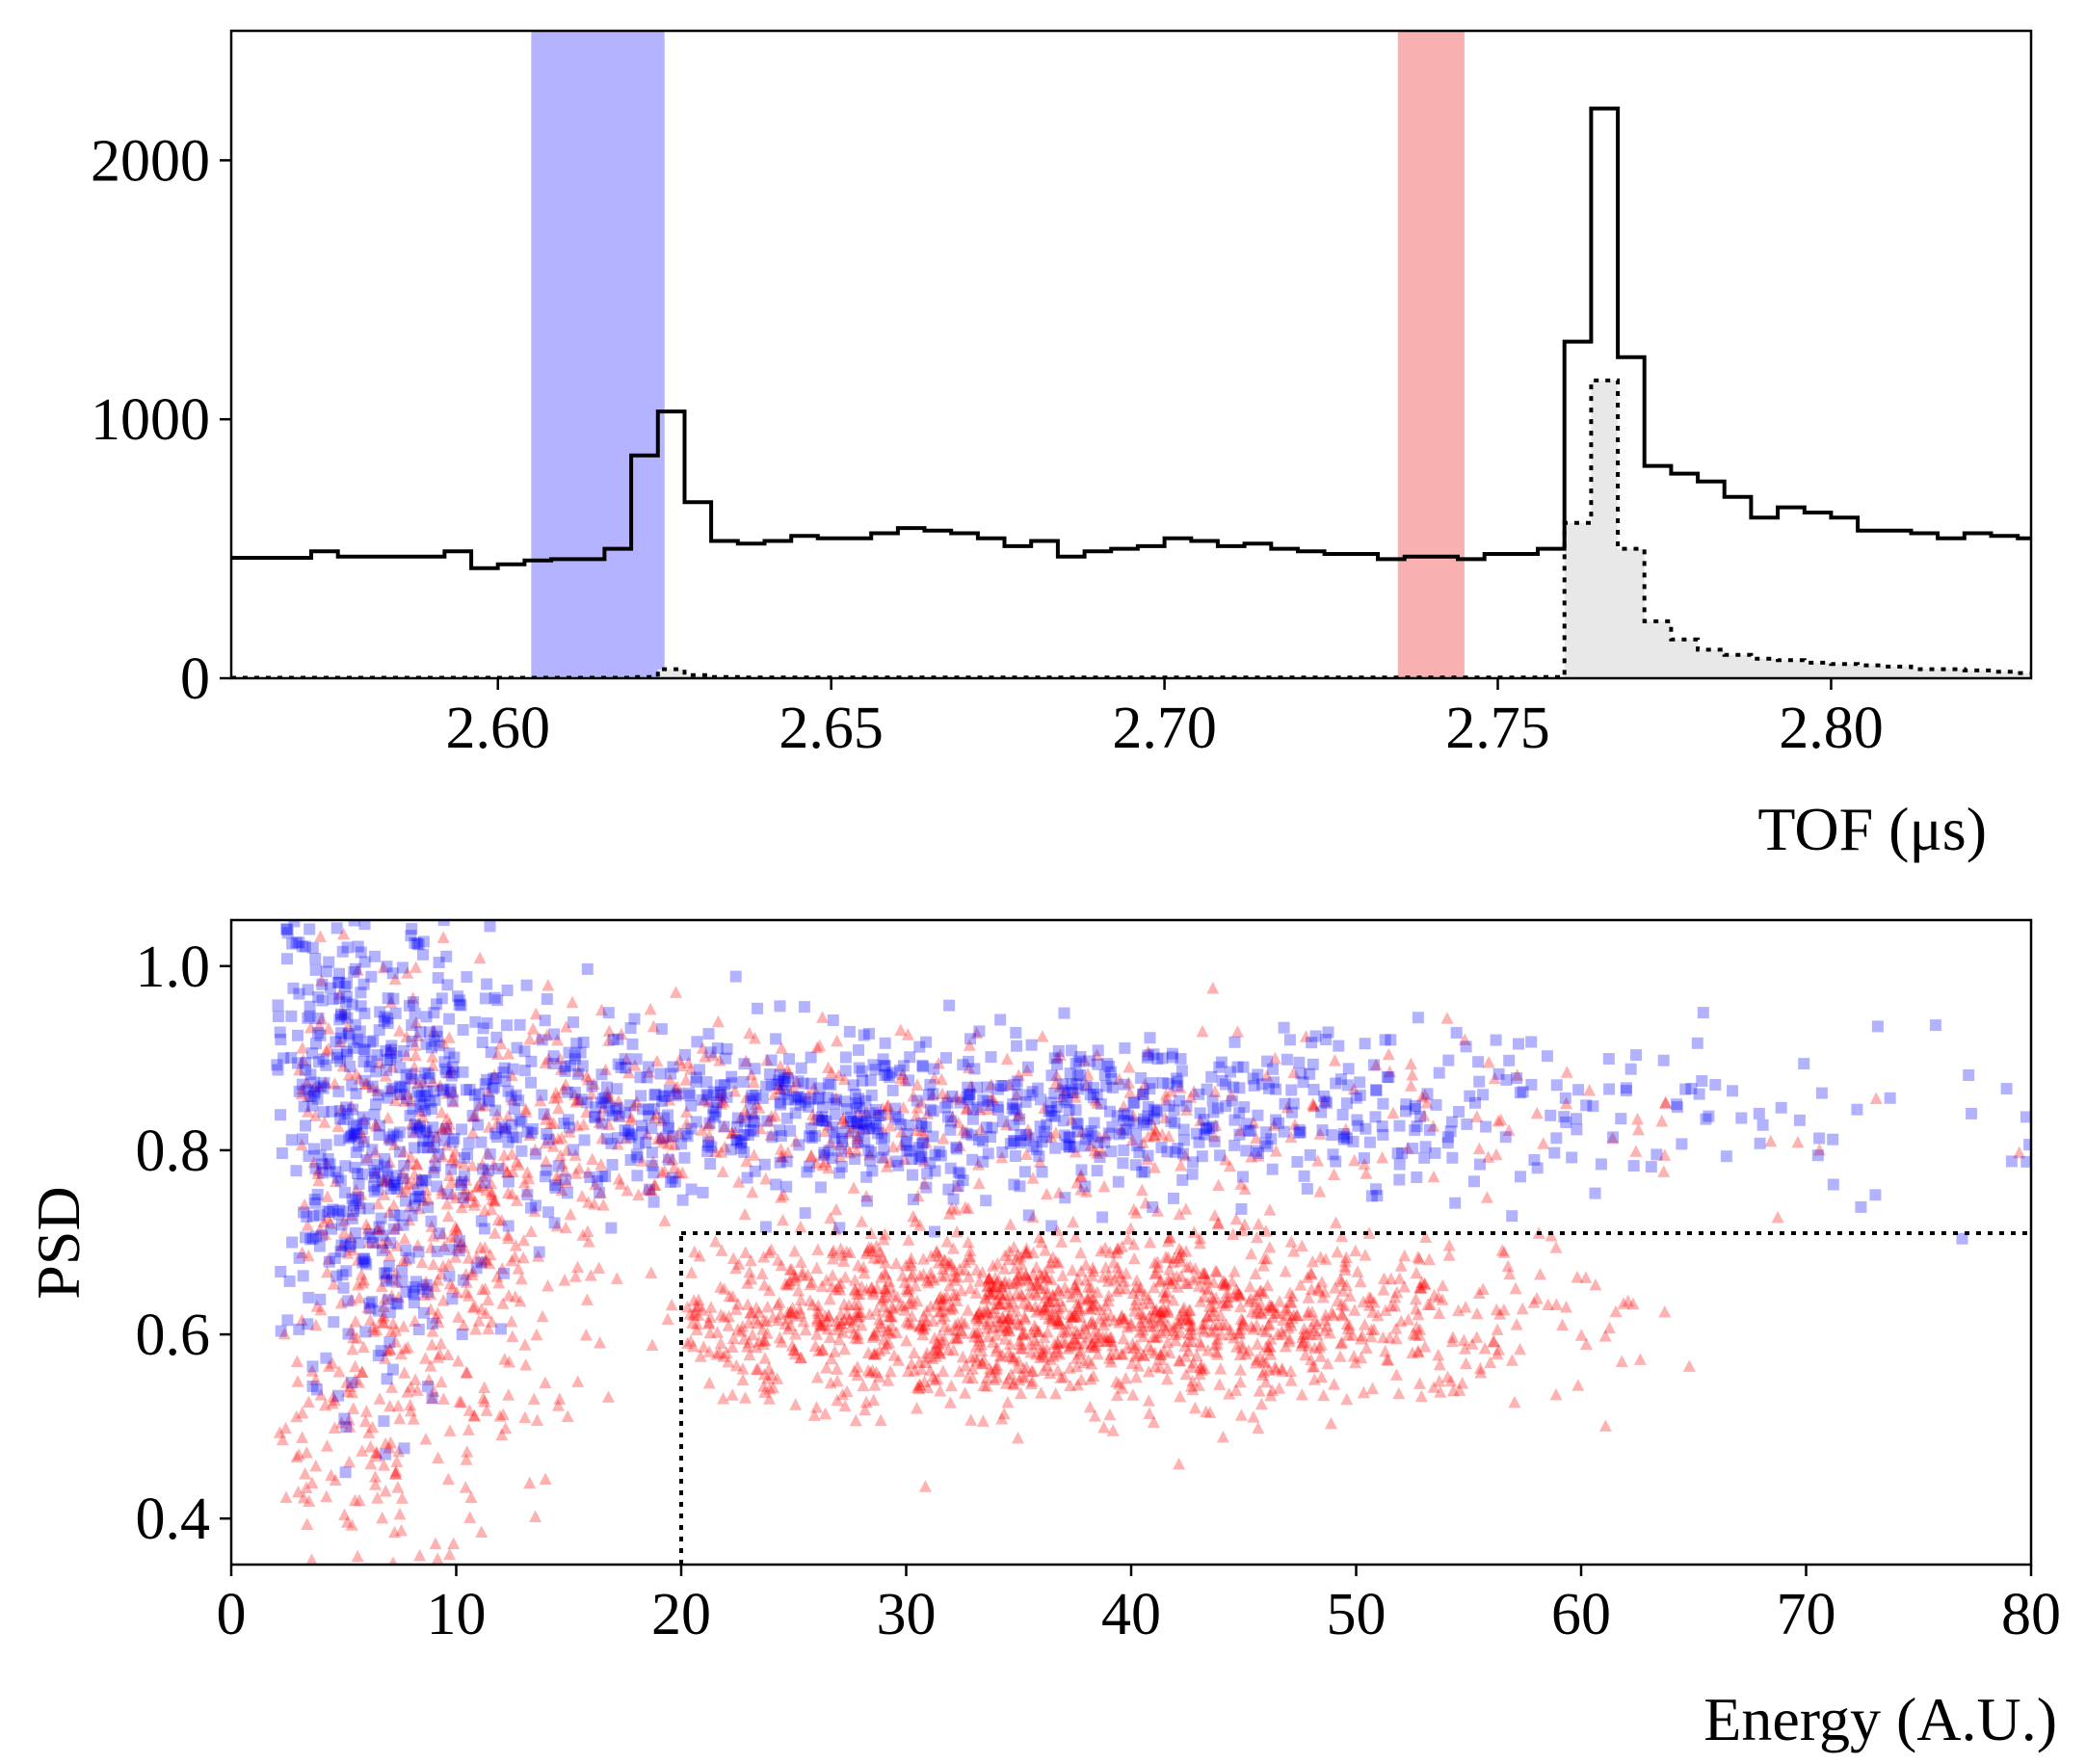  I want to click on bottom-x-ticks: 0 10 20 30 40 50 60 70 80, so click(1139, 1606).